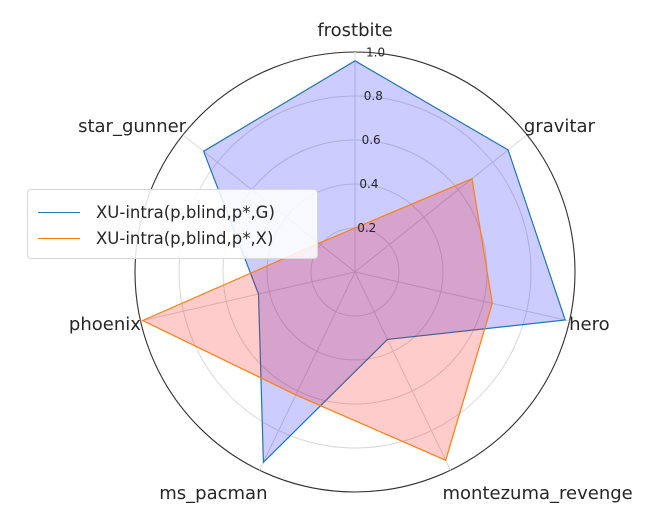 Image resolution: width=657 pixels, height=530 pixels. What do you see at coordinates (589, 324) in the screenshot?
I see `axis-label-hero: hero` at bounding box center [589, 324].